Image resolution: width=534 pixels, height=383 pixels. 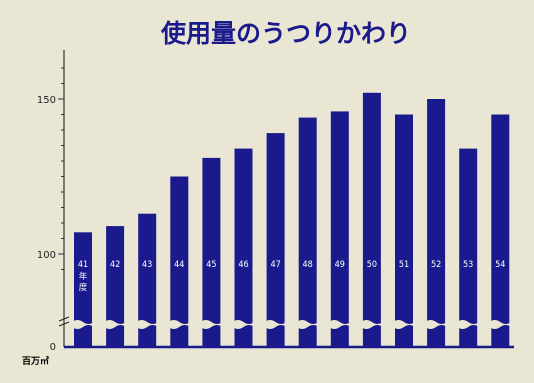 What do you see at coordinates (53, 347) in the screenshot?
I see `y-tick-label-0: 0` at bounding box center [53, 347].